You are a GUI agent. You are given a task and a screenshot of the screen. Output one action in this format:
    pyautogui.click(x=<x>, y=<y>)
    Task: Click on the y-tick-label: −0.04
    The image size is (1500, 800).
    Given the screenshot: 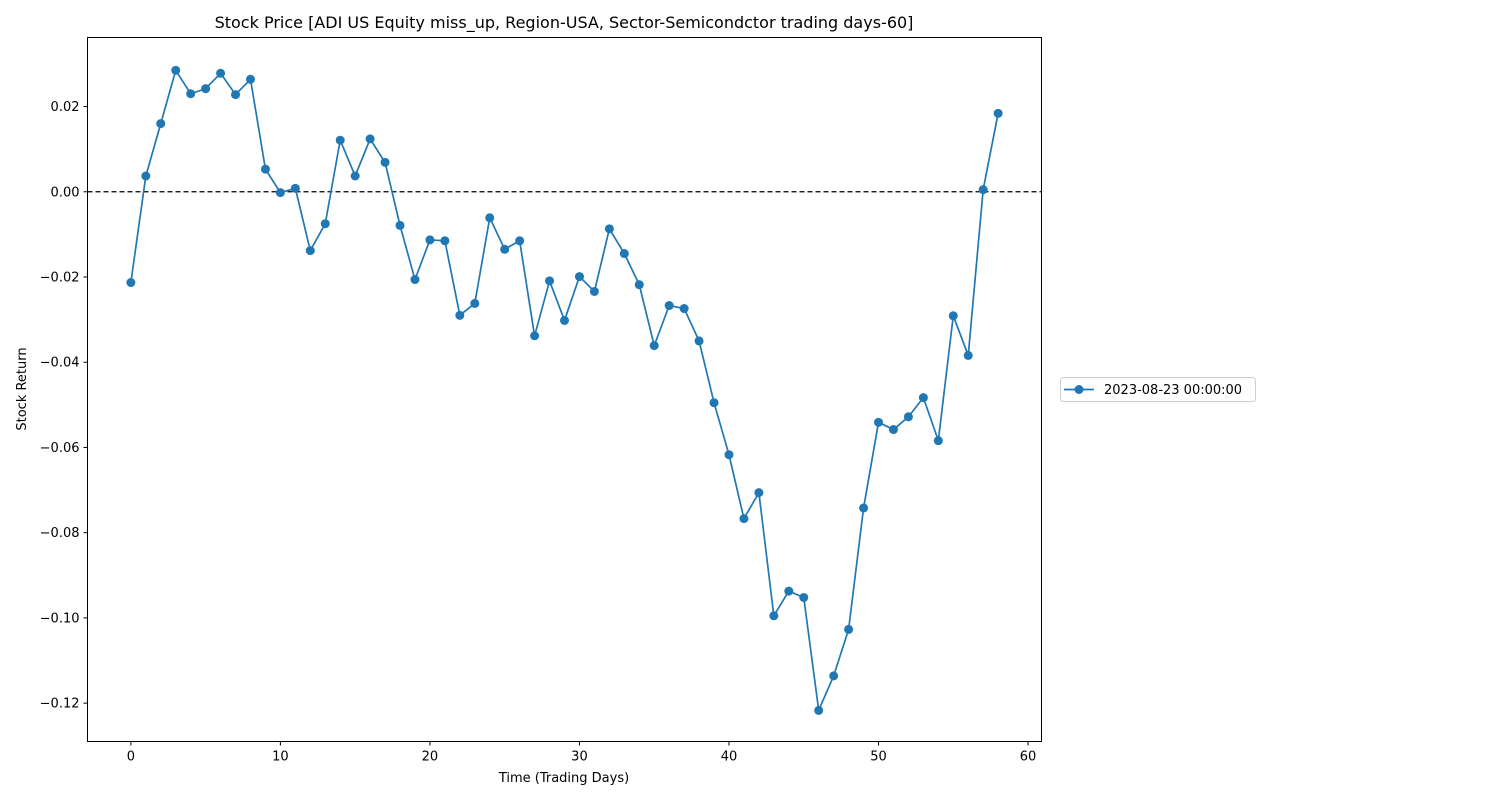 What is the action you would take?
    pyautogui.click(x=60, y=363)
    